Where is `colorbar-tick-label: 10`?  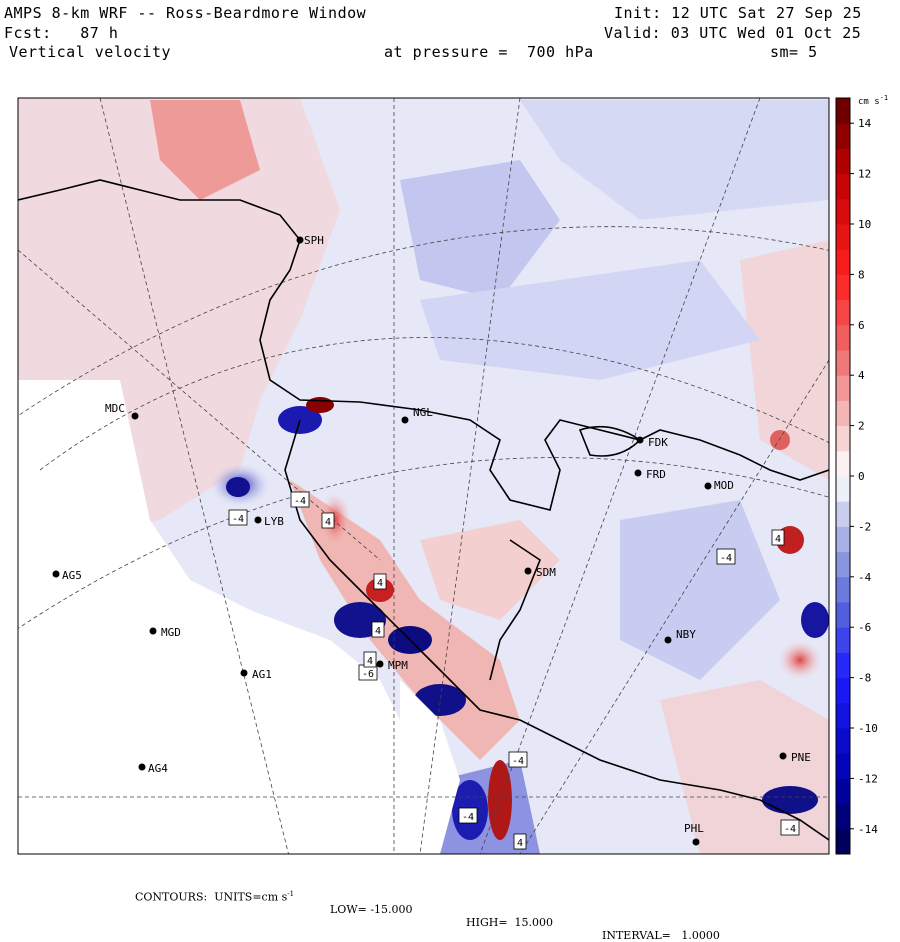
colorbar-tick-label: 10 is located at coordinates (864, 224).